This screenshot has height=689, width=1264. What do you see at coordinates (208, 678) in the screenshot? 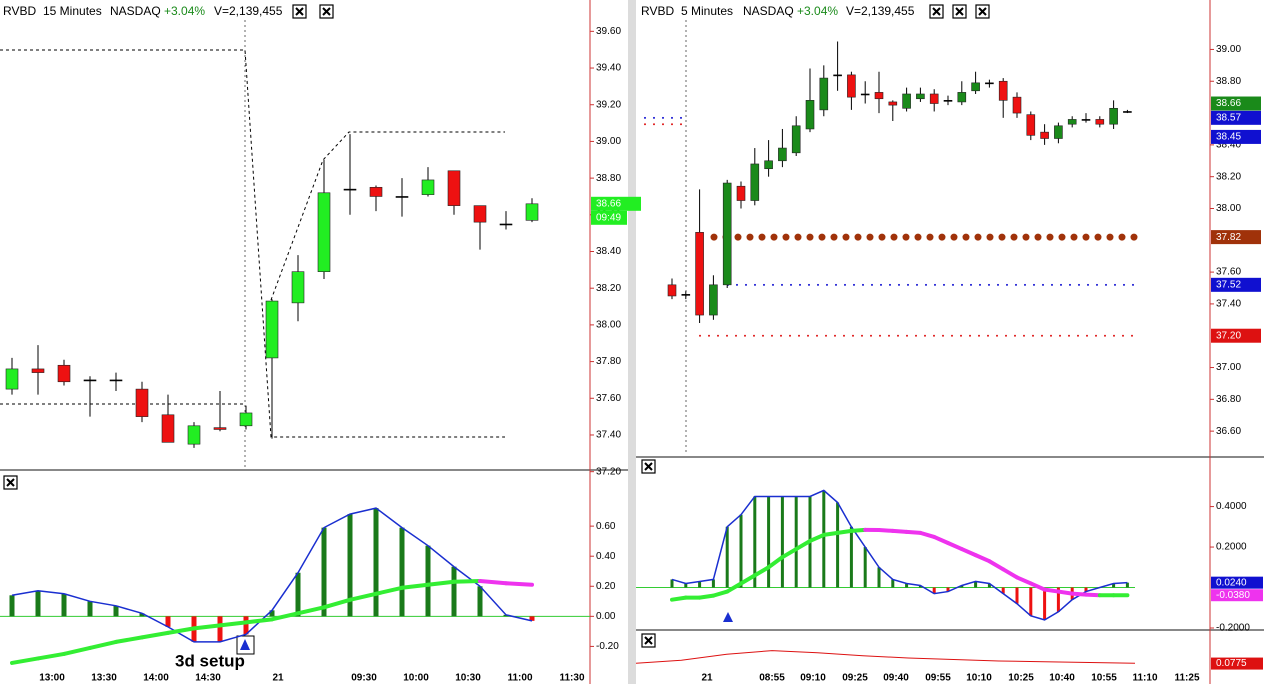
I see `x-tick-label: 14:30` at bounding box center [208, 678].